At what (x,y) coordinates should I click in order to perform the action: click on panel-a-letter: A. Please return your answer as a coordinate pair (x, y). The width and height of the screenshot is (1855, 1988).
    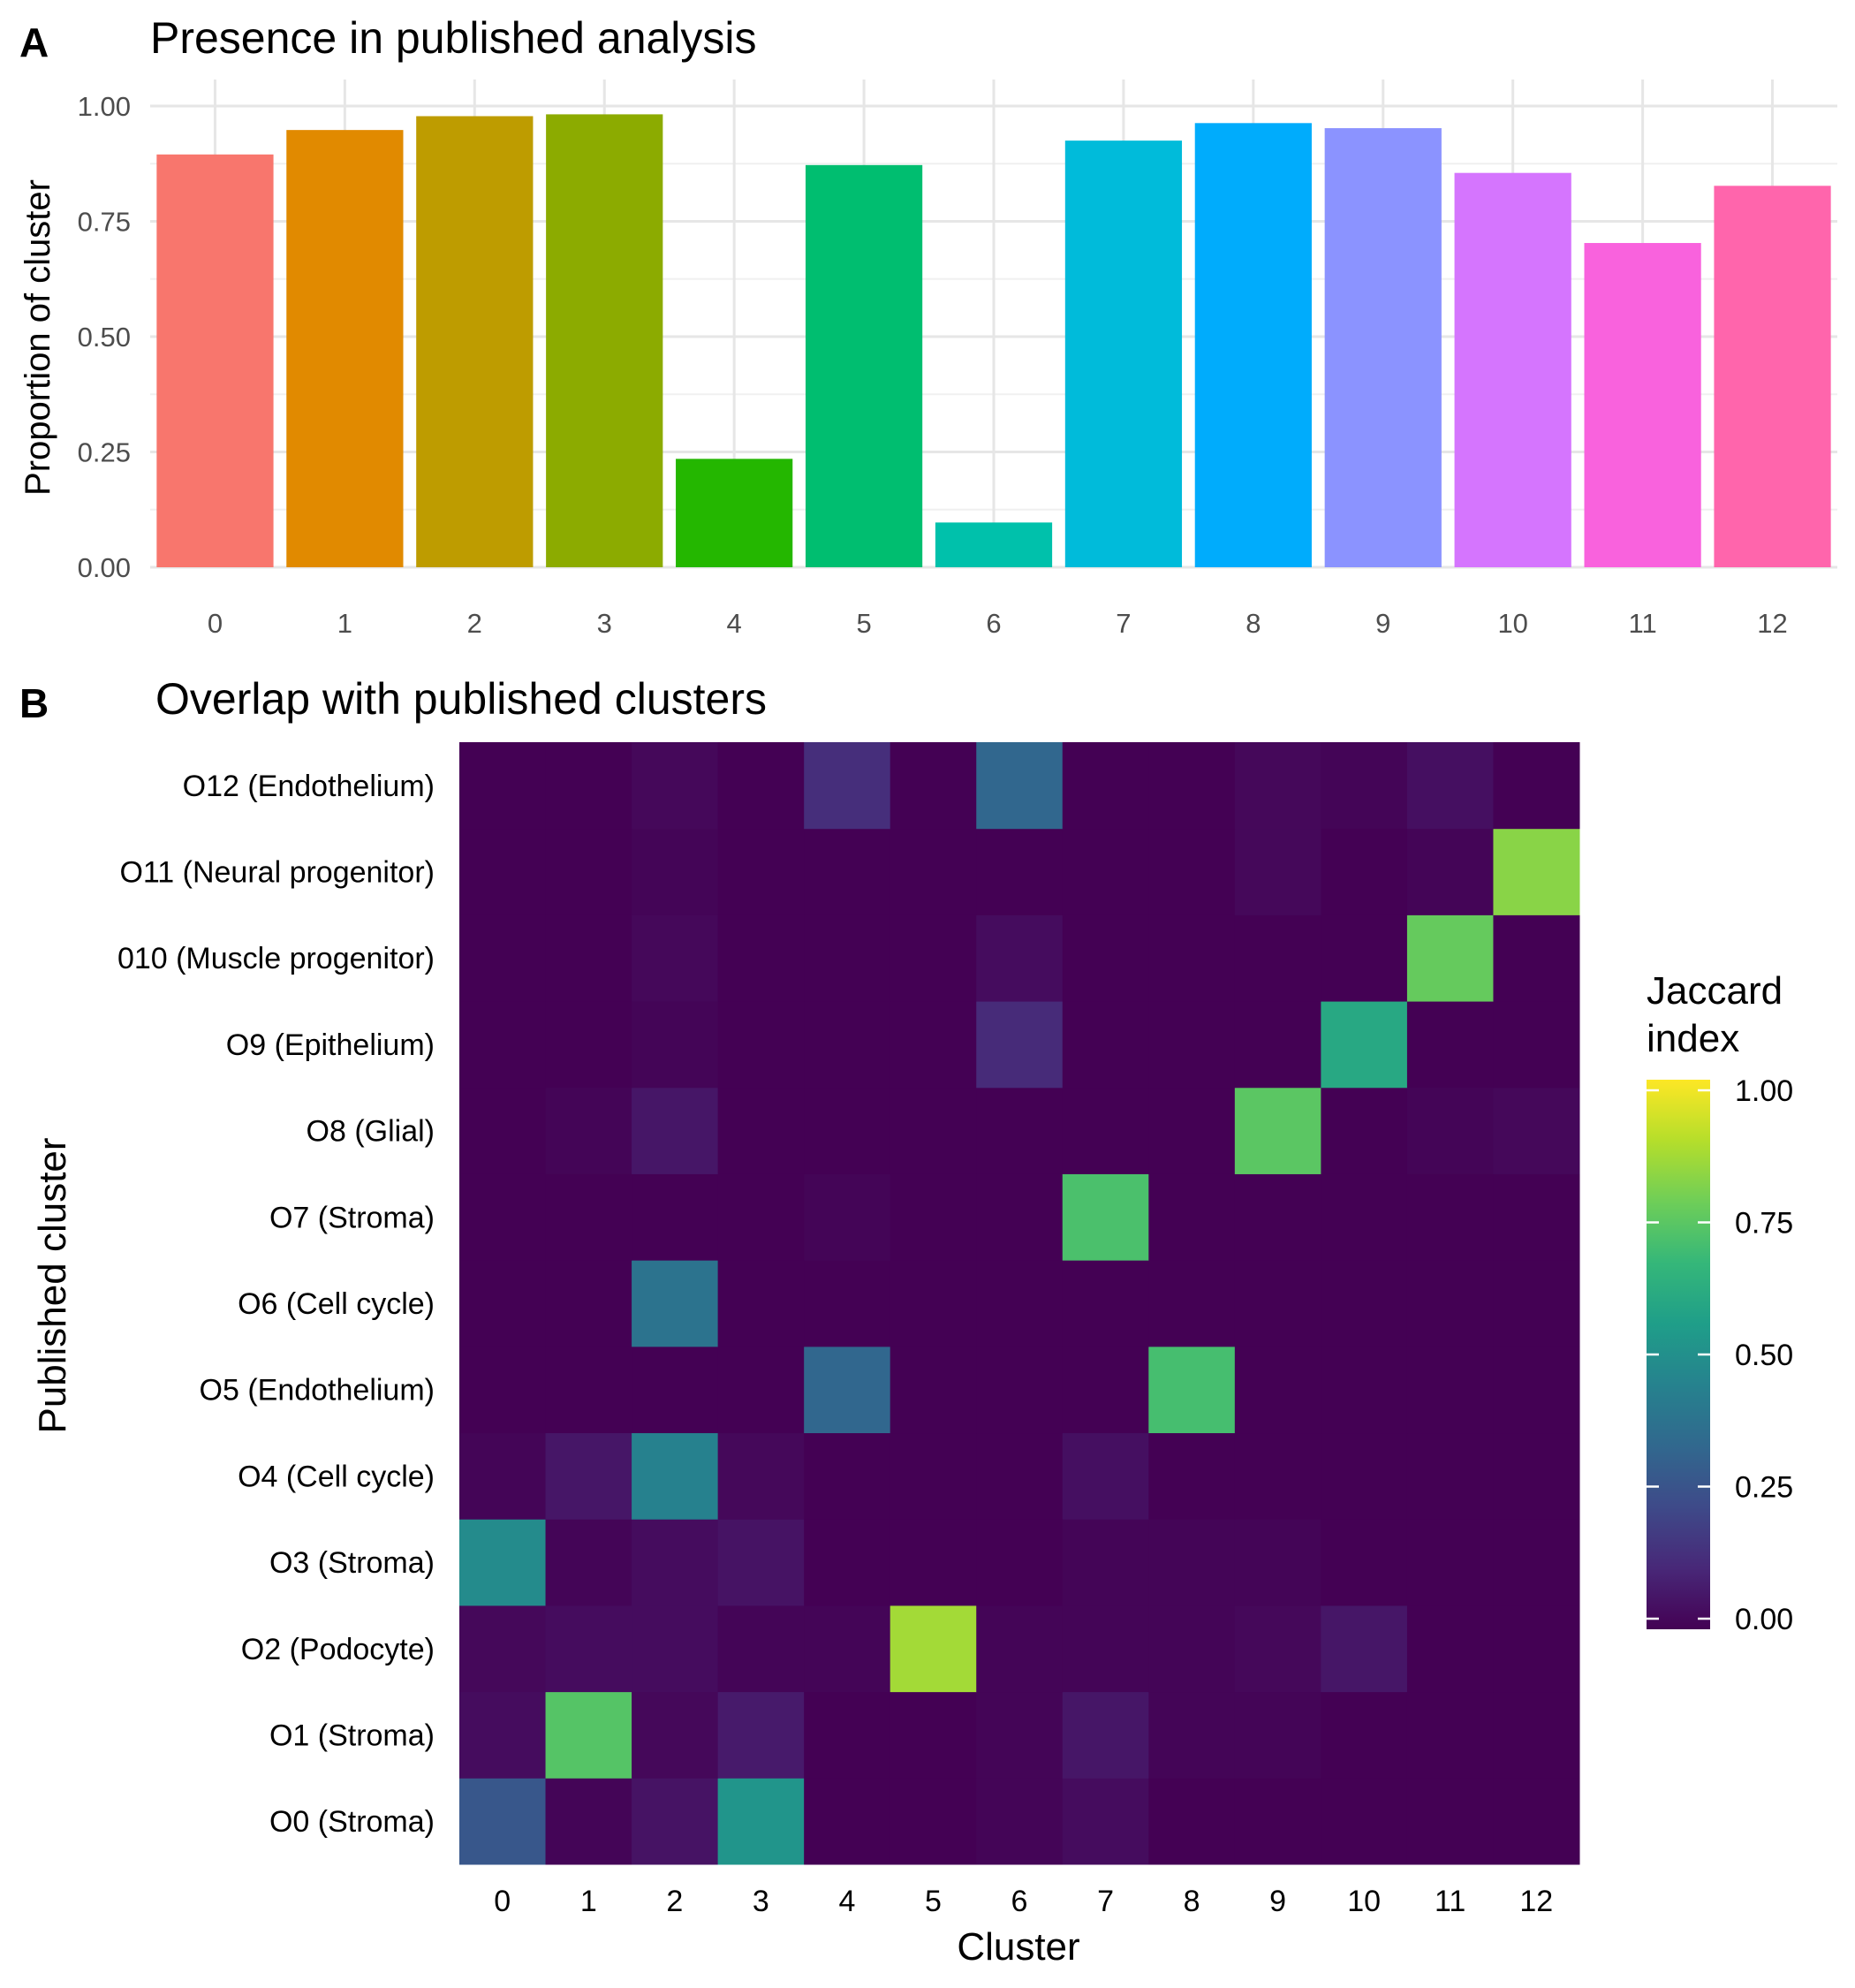
    Looking at the image, I should click on (34, 42).